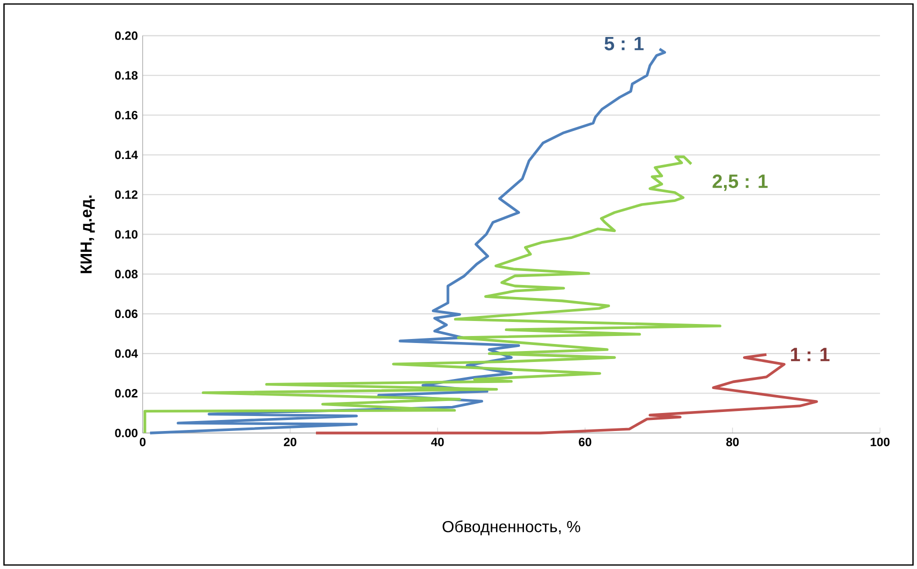 The width and height of the screenshot is (917, 569). Describe the element at coordinates (143, 442) in the screenshot. I see `x-tick-label: 0` at that location.